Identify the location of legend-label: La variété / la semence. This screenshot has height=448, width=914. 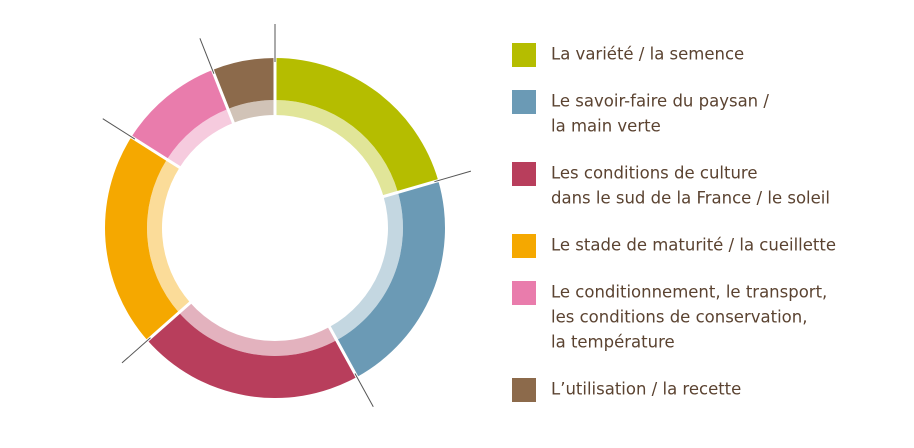
(647, 54).